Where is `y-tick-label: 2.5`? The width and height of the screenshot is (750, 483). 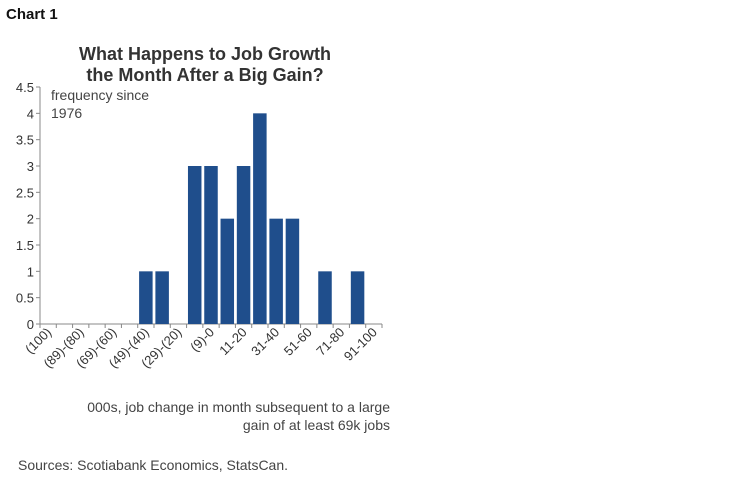
y-tick-label: 2.5 is located at coordinates (25, 192).